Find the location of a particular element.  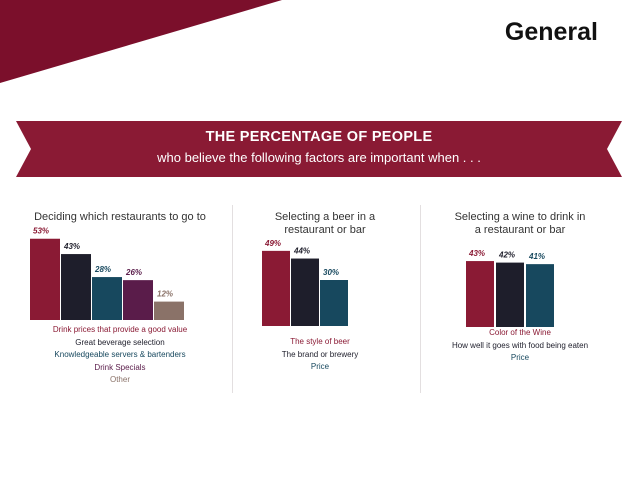

legend-item: Other is located at coordinates (119, 379).